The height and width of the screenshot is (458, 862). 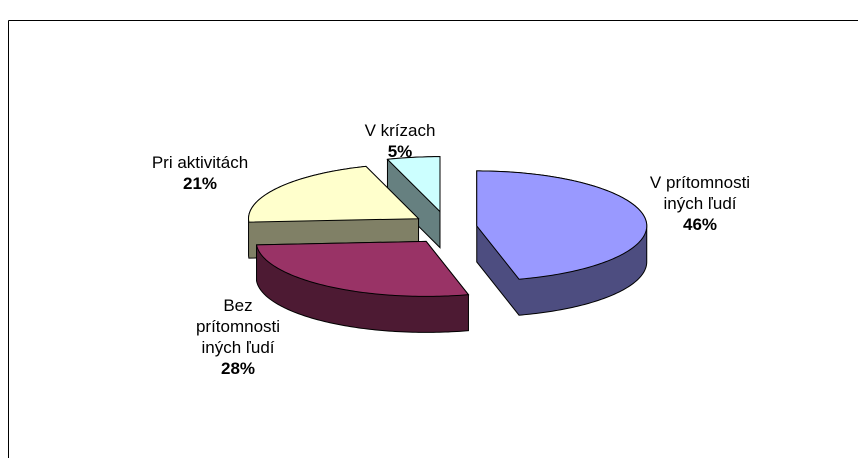 What do you see at coordinates (238, 326) in the screenshot?
I see `category-label: Bez prítomnosti iných ľudí` at bounding box center [238, 326].